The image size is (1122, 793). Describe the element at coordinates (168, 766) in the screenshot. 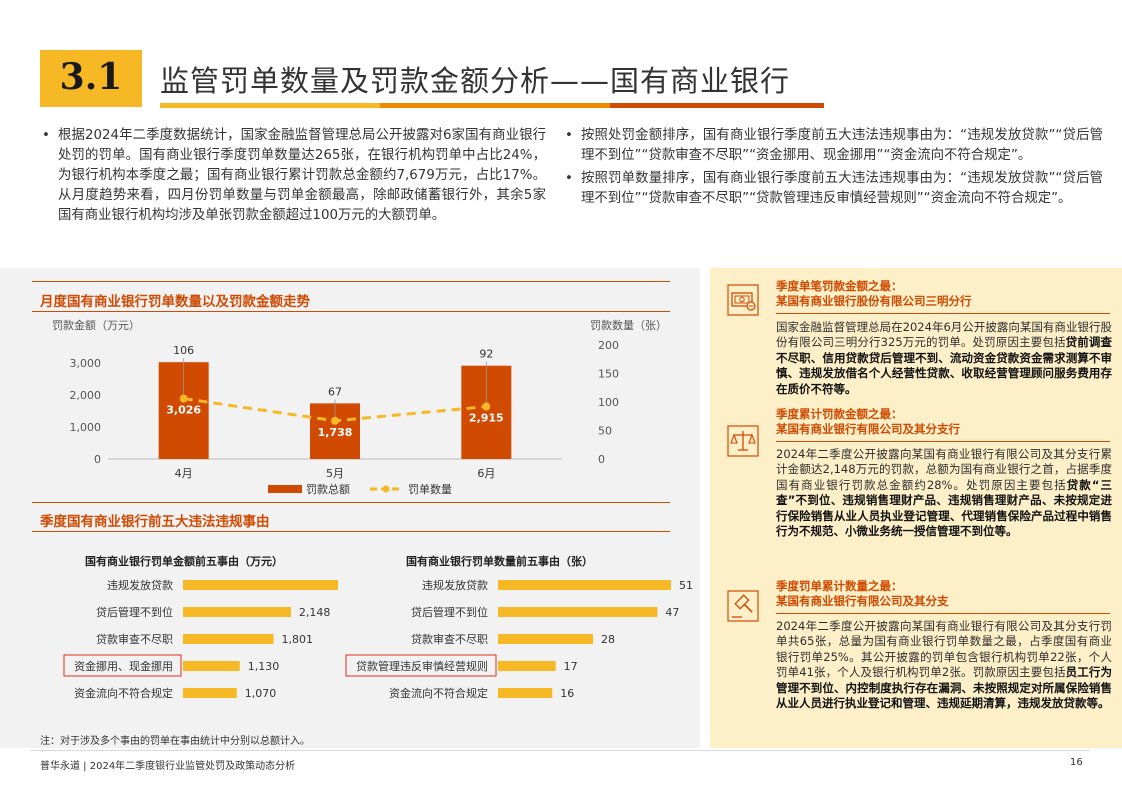

I see `footer-text: 普华永道 | 2024年二季度银行业监管处罚及政策动态分析` at that location.